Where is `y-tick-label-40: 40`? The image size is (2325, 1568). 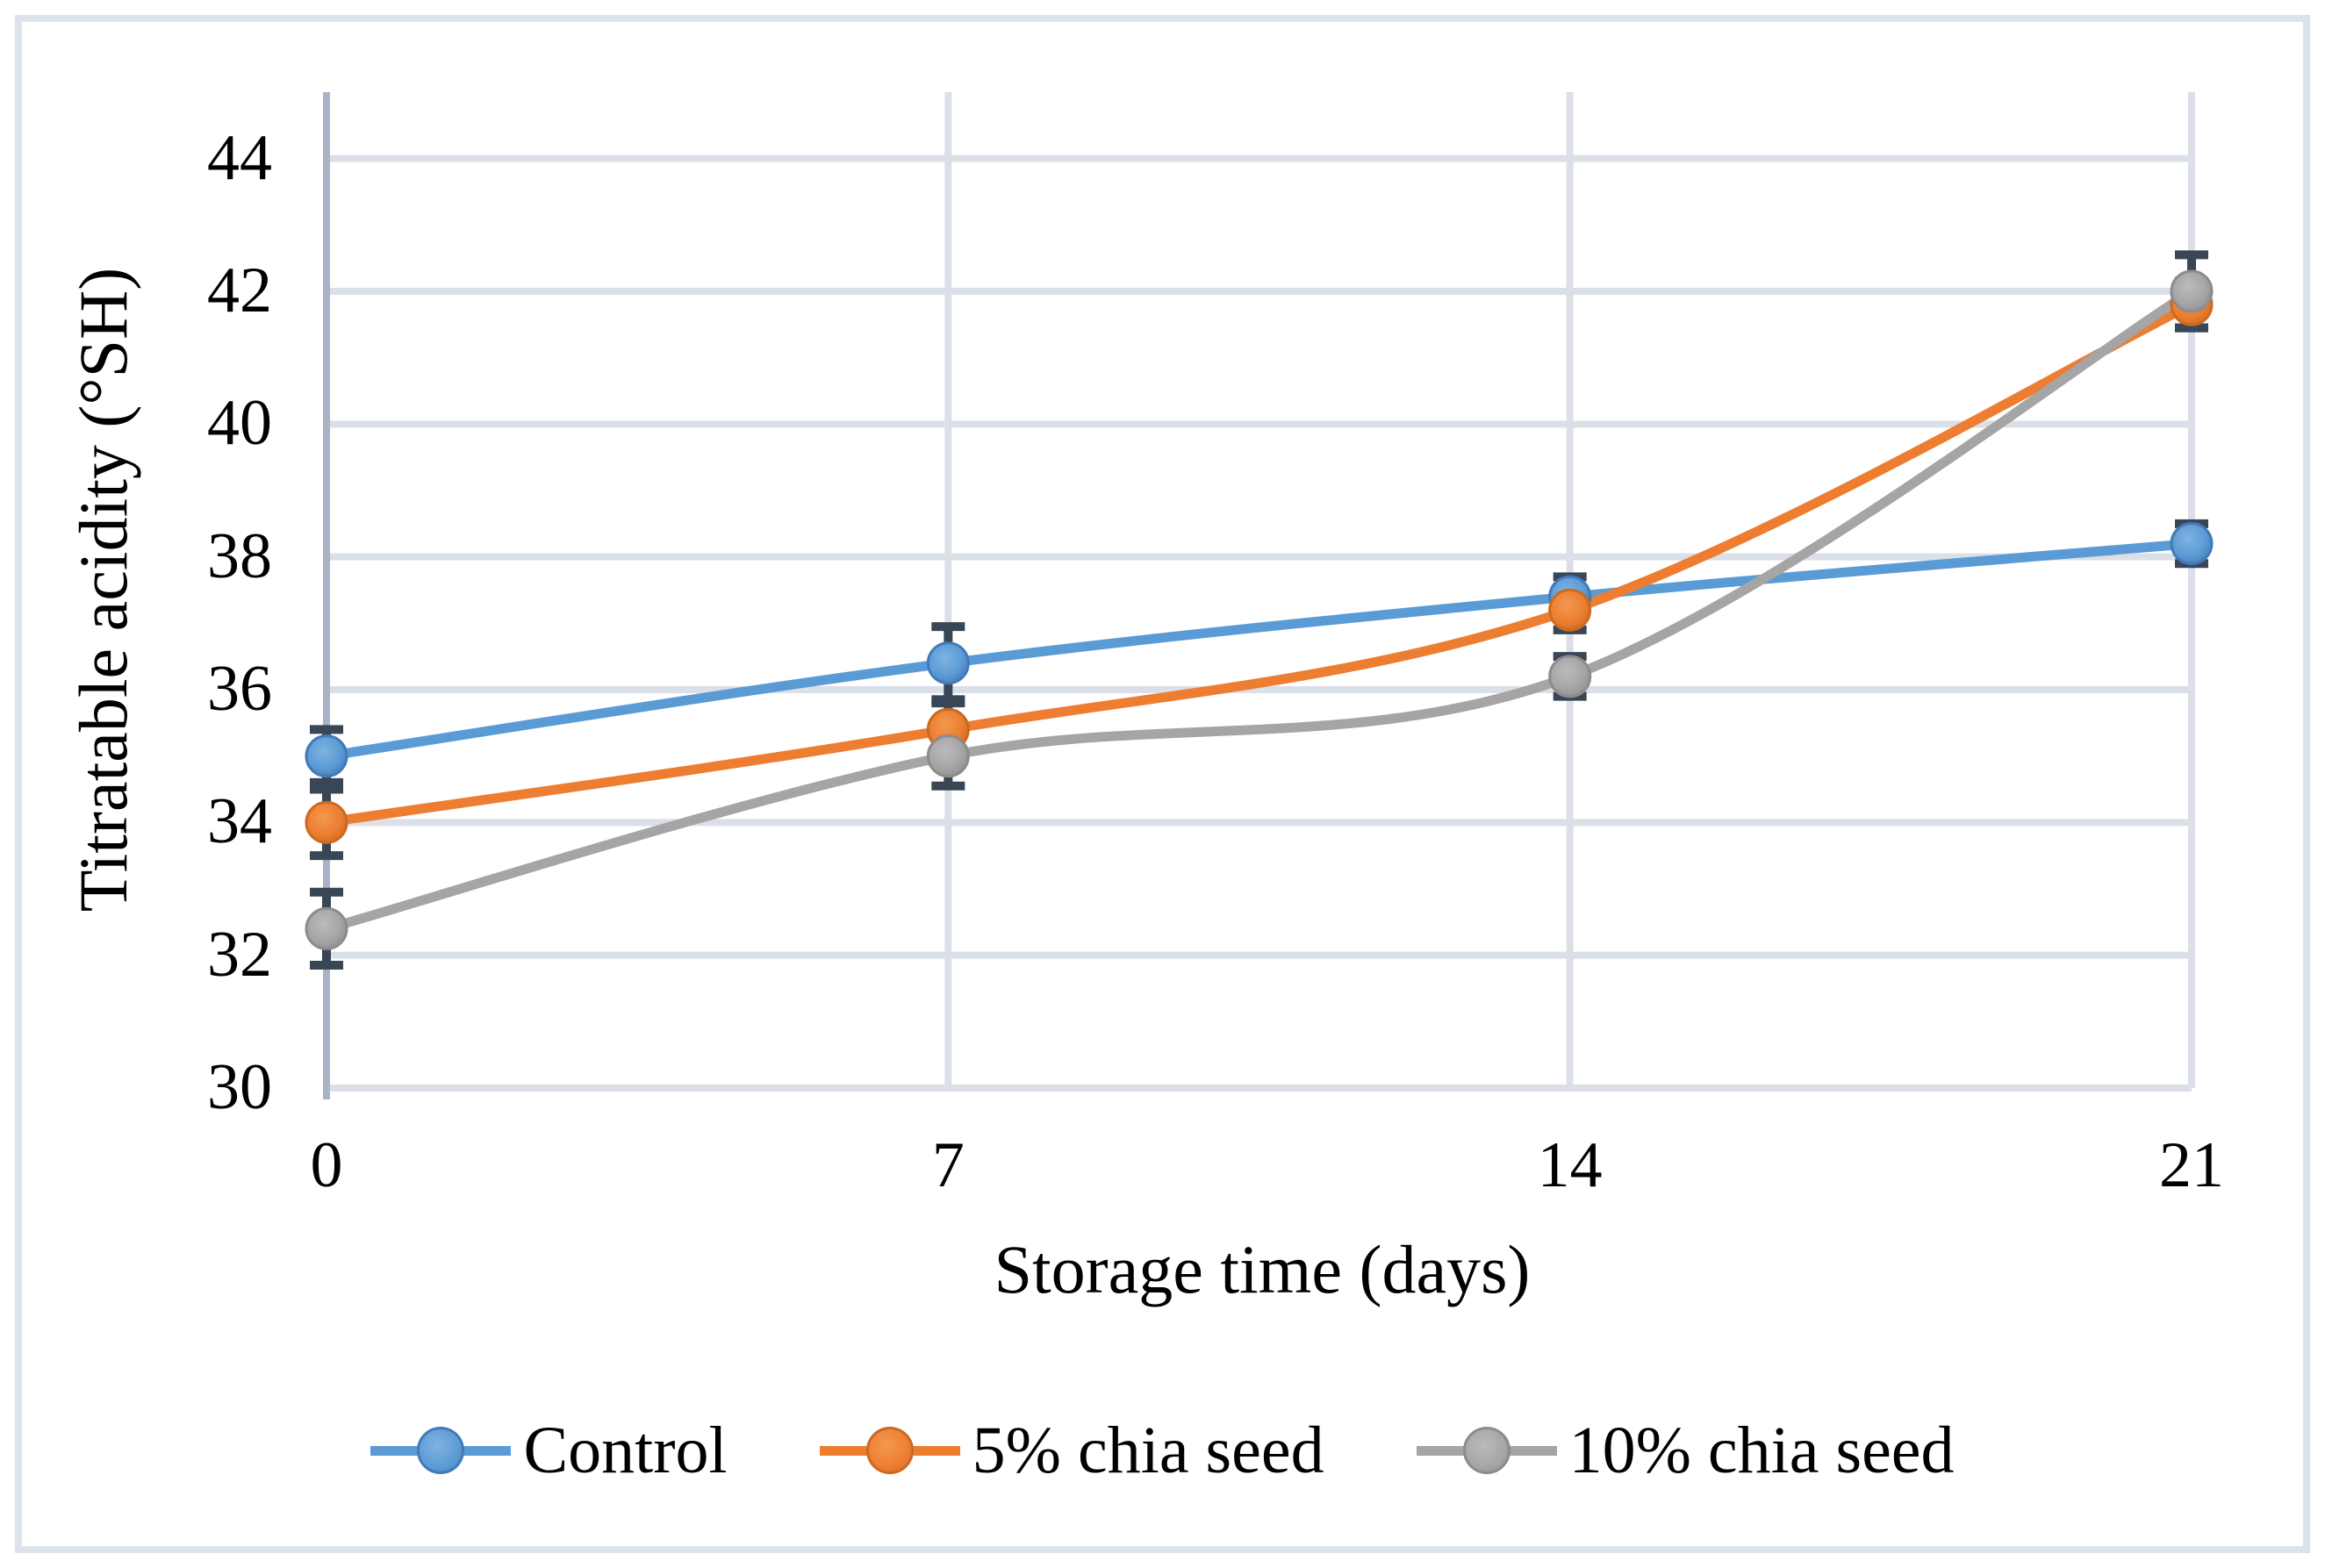
y-tick-label-40: 40 is located at coordinates (239, 423).